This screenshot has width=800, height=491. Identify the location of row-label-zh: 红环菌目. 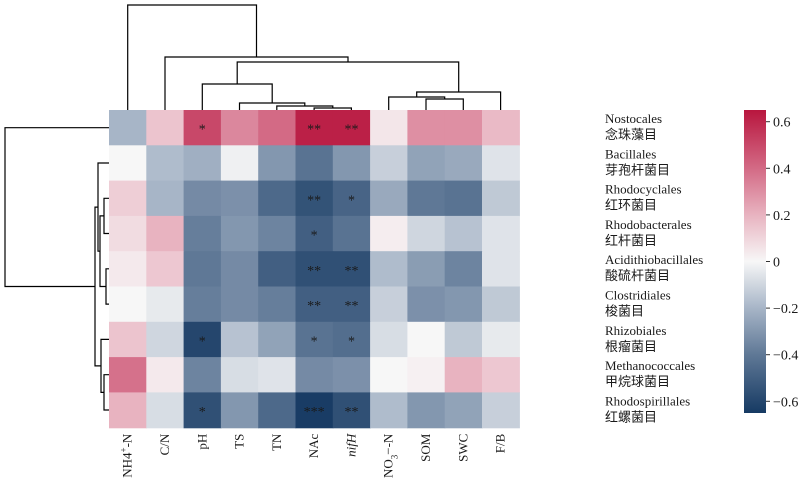
(631, 206).